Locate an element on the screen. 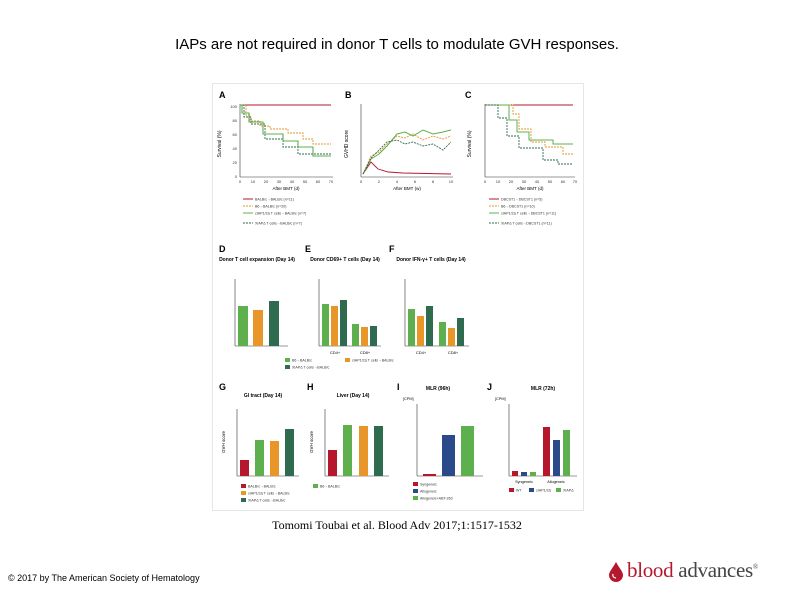  b-xtick: 0 is located at coordinates (361, 181).